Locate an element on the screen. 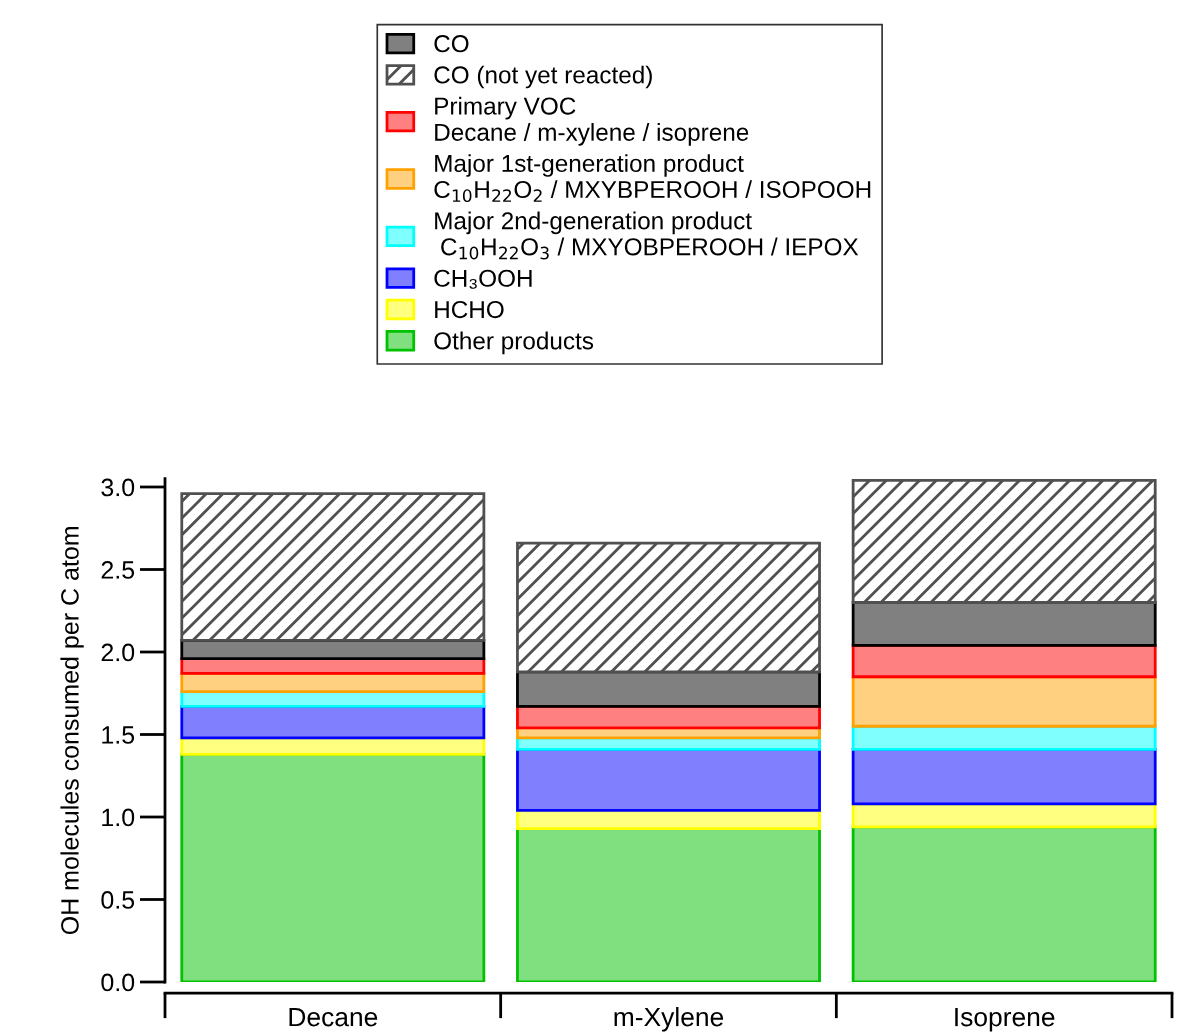  y-axis-title: OH molecules consumed per C atom is located at coordinates (72, 731).